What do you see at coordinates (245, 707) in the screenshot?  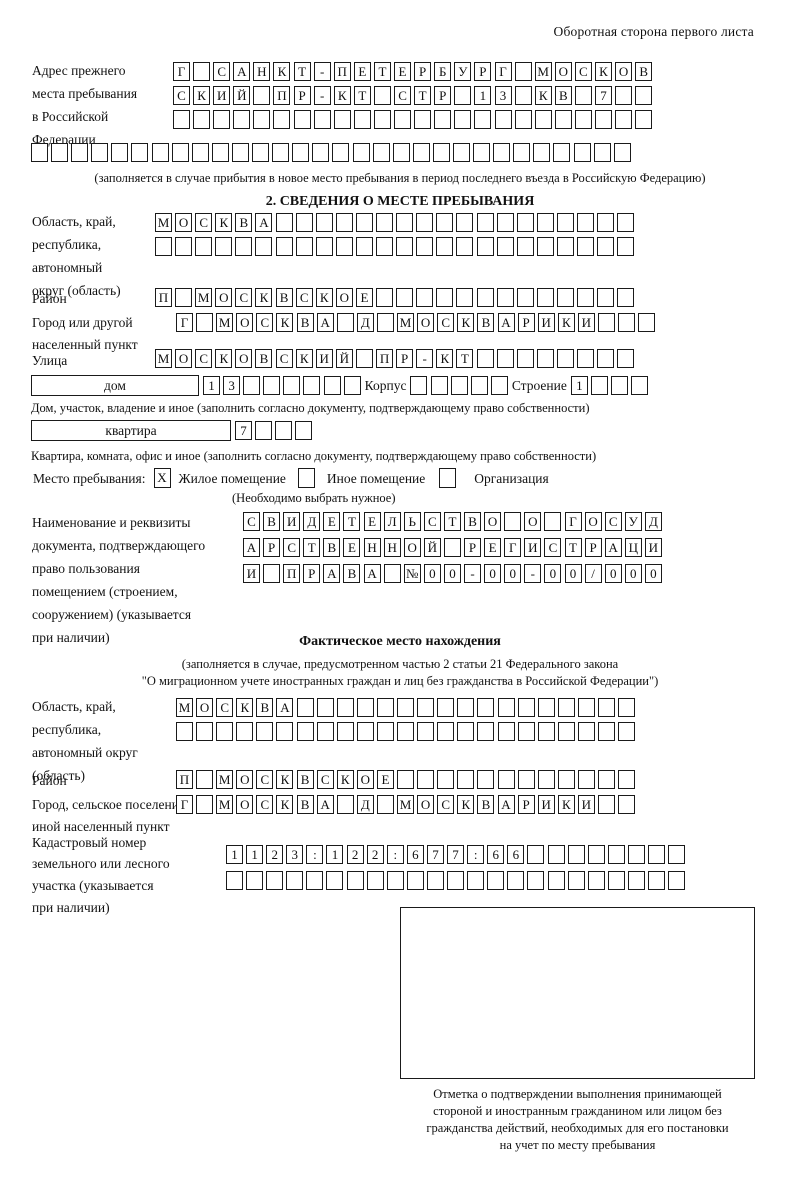 I see `actual-region-cell: К` at bounding box center [245, 707].